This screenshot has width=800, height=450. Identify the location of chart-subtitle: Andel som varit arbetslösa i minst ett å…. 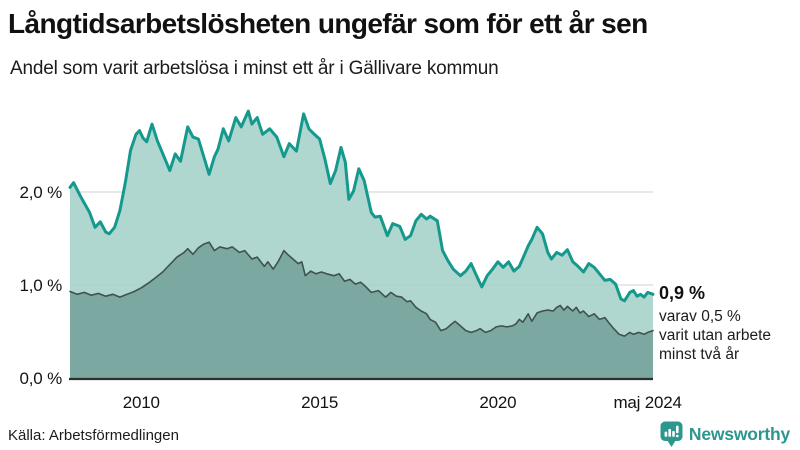
(254, 68).